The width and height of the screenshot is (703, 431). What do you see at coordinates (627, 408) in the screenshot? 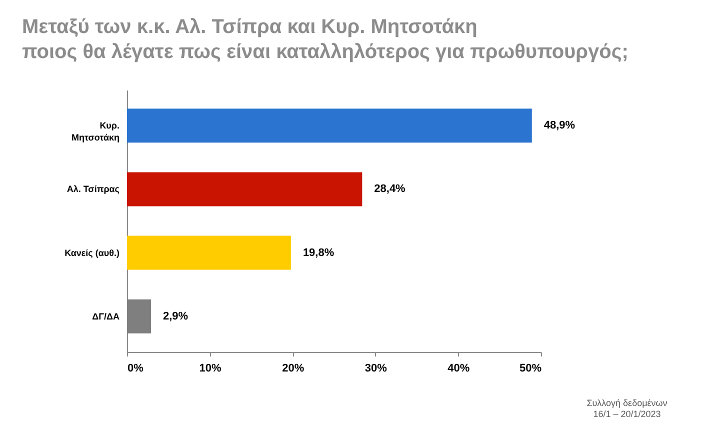
I see `text: Συλλογή δεδομένων 16/1 – 20/1/2023` at bounding box center [627, 408].